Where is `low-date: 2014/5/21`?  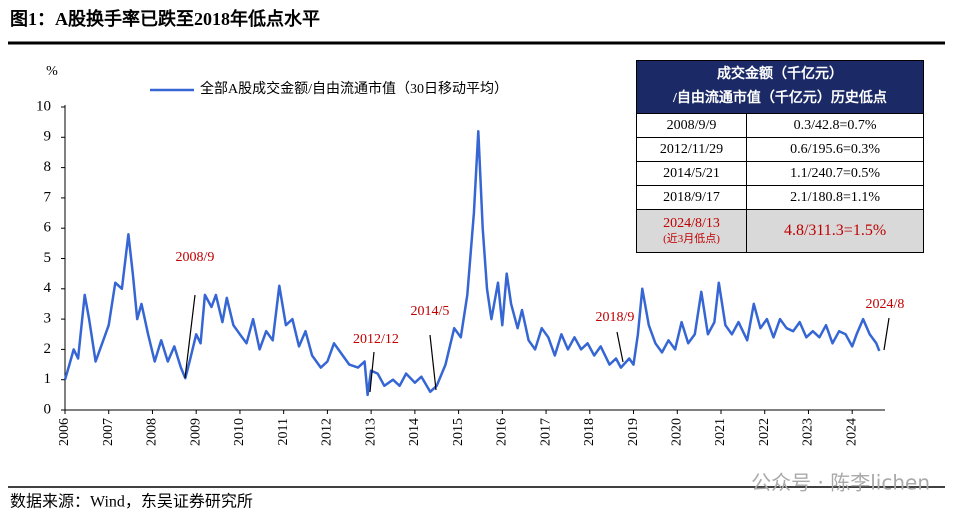
low-date: 2014/5/21 is located at coordinates (691, 173).